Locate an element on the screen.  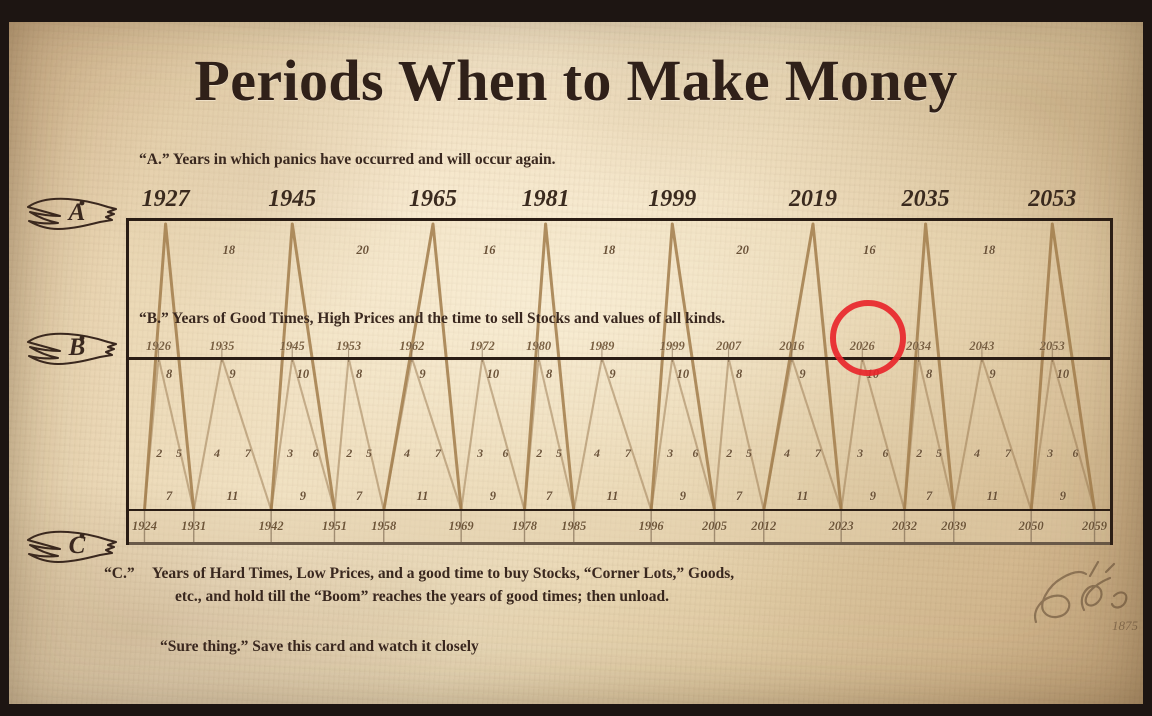
highlight-circle-2026 is located at coordinates (868, 338).